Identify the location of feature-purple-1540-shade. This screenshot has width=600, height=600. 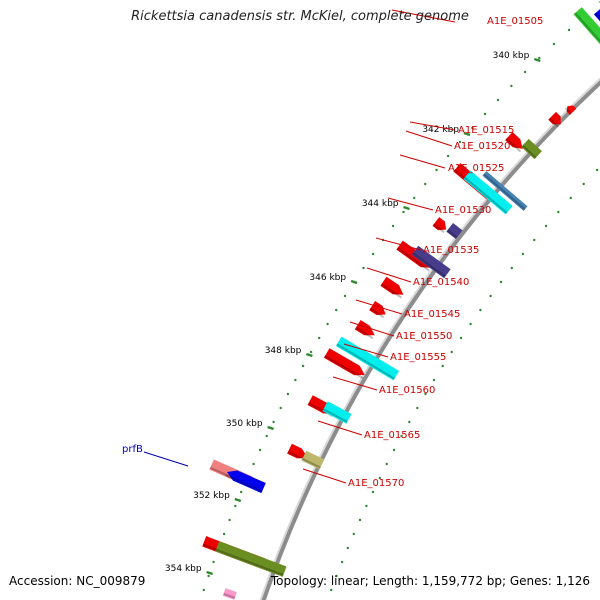
(429, 265).